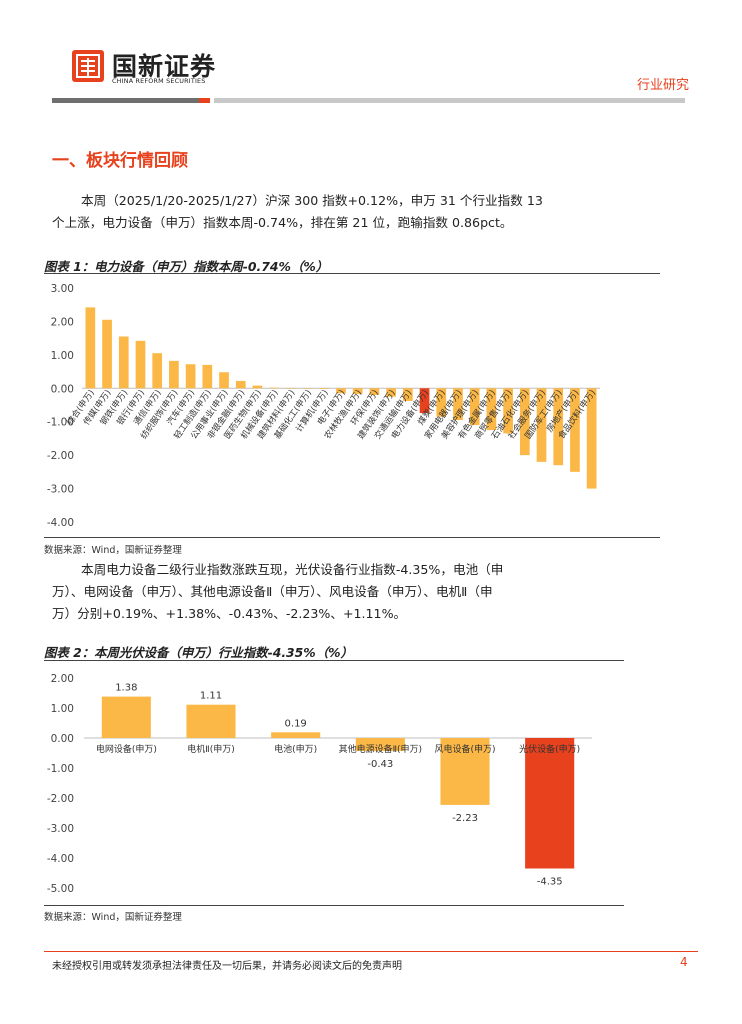  I want to click on paragraph2-line1: 本周电力设备二级行业指数涨跌互现，光伏设备行业指数-4.35%，电池（申, so click(292, 569).